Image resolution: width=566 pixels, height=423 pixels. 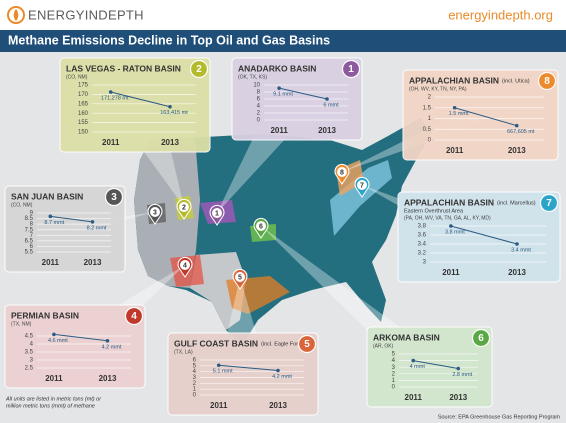 I want to click on badge-number: 3, so click(x=114, y=197).